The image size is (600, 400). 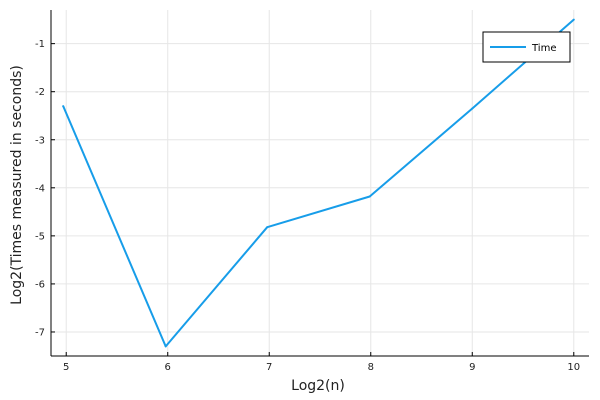 What do you see at coordinates (526, 47) in the screenshot?
I see `legend: Time` at bounding box center [526, 47].